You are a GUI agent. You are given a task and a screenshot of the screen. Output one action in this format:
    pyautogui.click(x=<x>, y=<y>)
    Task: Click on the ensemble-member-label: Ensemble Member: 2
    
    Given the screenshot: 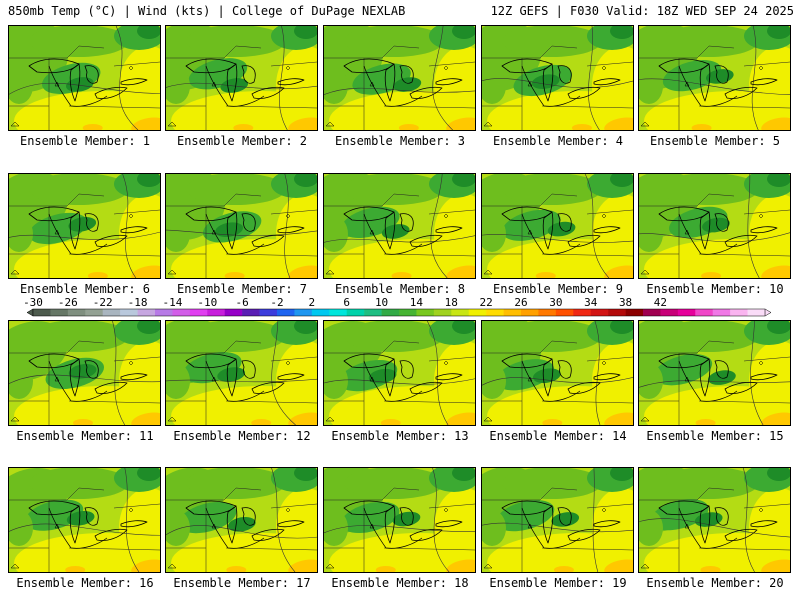 What is the action you would take?
    pyautogui.click(x=242, y=141)
    